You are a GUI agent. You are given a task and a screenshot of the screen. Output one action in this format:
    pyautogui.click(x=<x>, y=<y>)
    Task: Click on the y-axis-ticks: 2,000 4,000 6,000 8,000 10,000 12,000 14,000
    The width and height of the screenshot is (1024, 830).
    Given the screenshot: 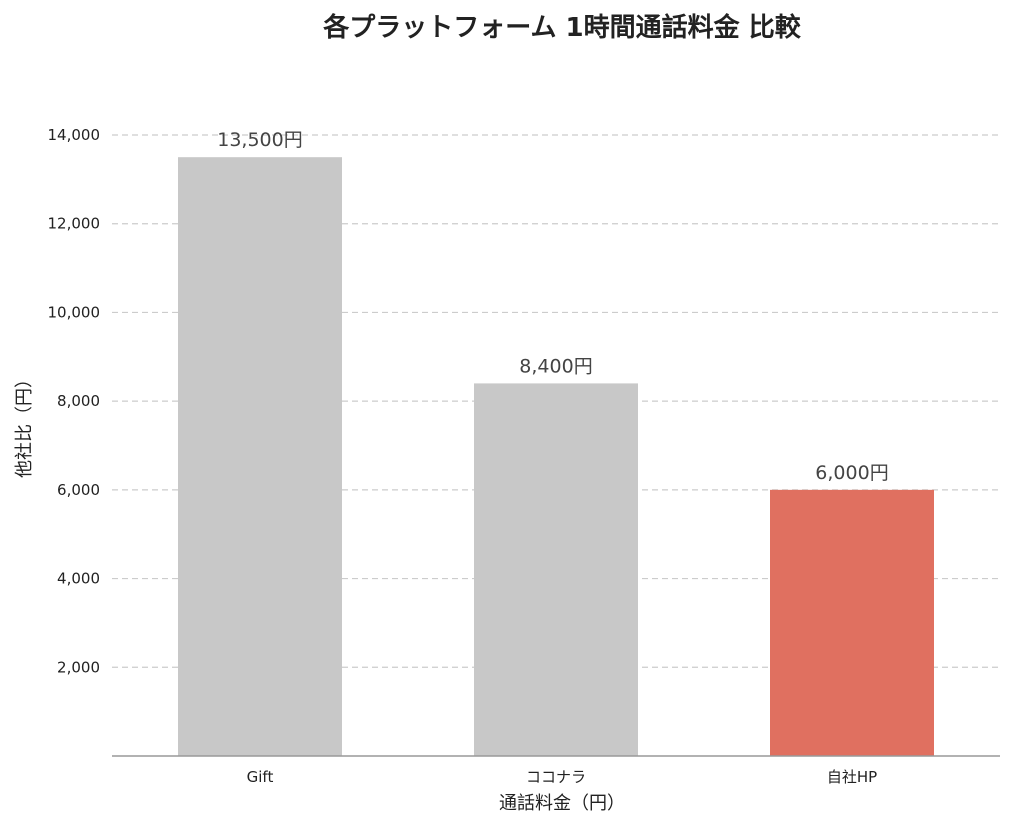 What is the action you would take?
    pyautogui.click(x=74, y=401)
    